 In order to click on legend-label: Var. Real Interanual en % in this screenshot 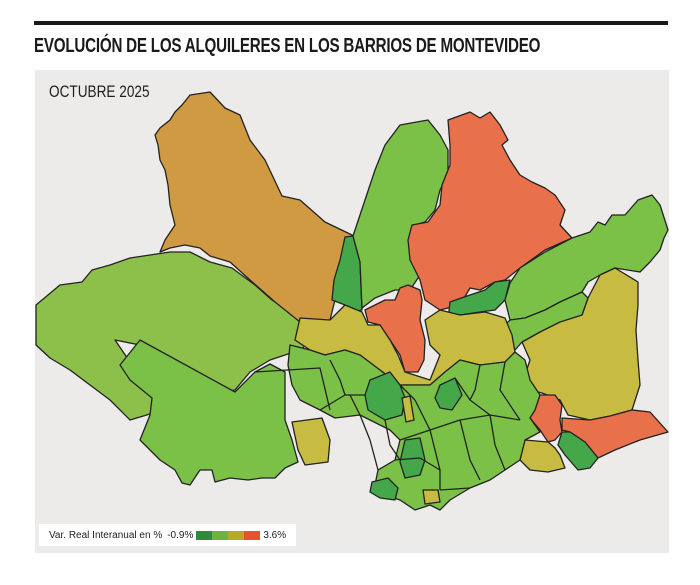, I will do `click(106, 535)`.